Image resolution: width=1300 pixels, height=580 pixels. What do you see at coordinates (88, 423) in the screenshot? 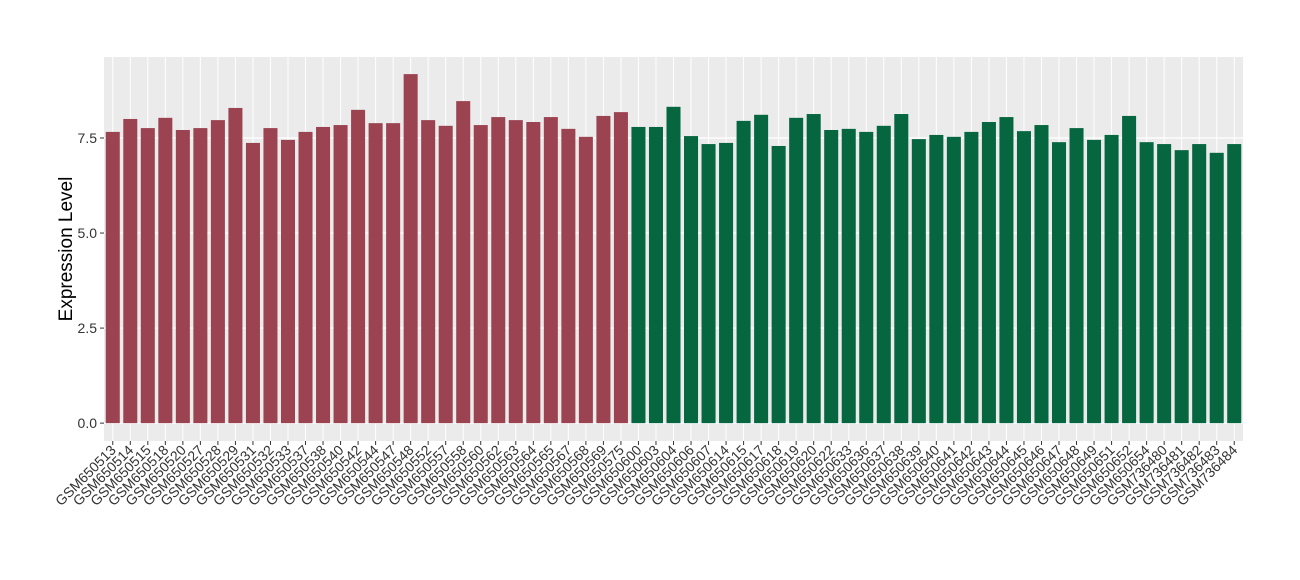
I see `y-tick-label: 0.0` at bounding box center [88, 423].